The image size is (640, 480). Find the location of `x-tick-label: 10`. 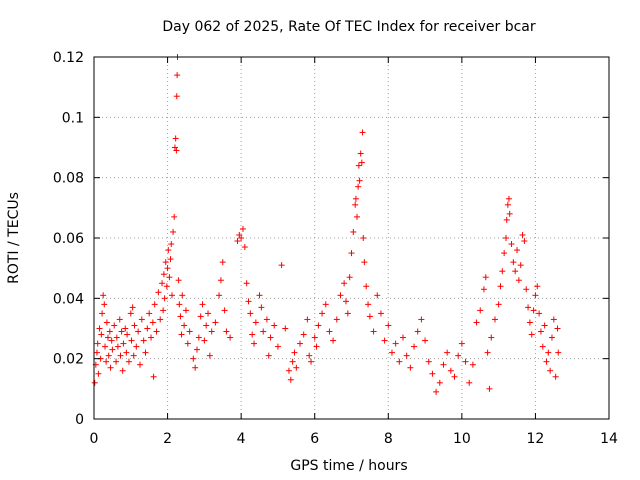

x-tick-label: 10 is located at coordinates (462, 439).